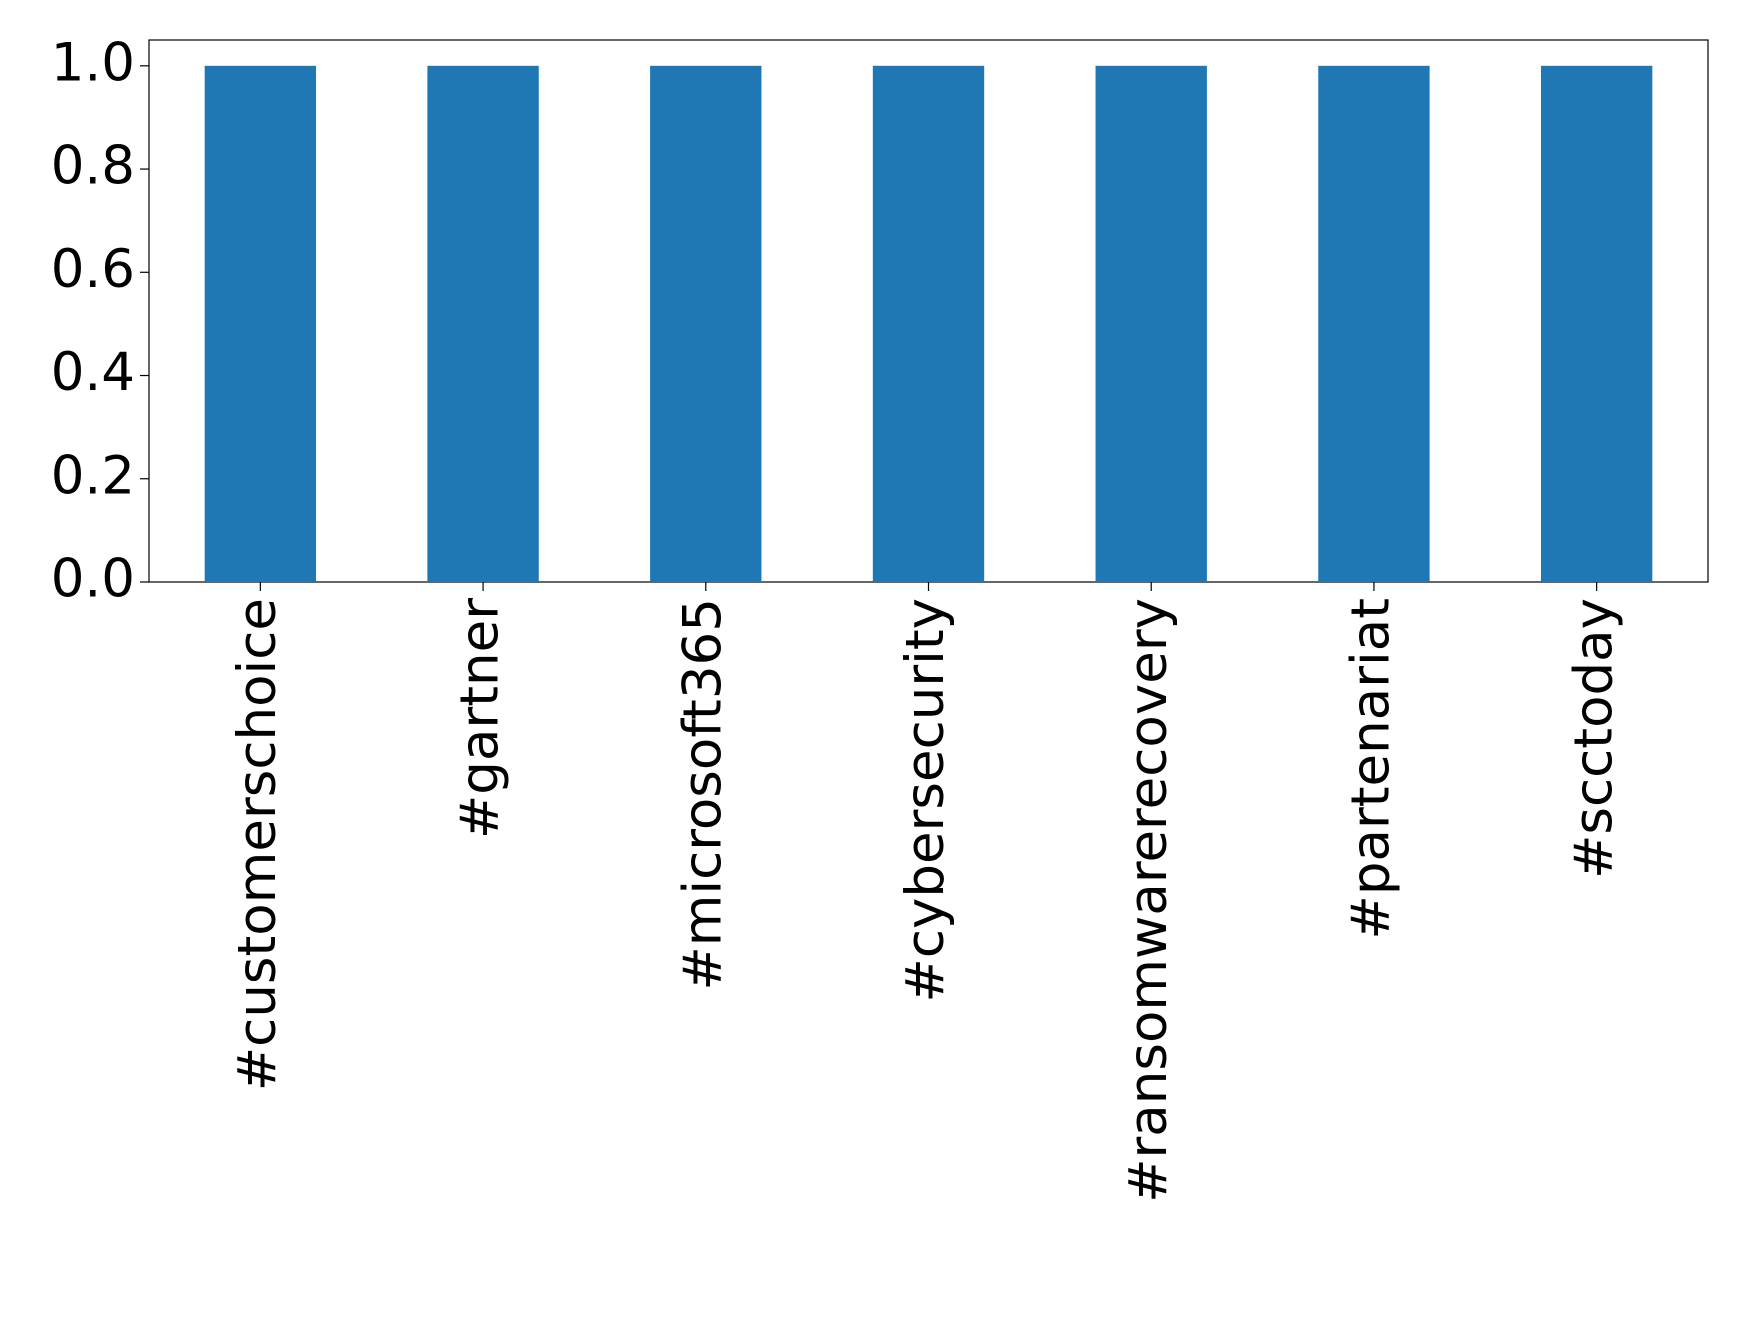 This screenshot has height=1342, width=1739. I want to click on x-tick-label: #microsoft365, so click(702, 794).